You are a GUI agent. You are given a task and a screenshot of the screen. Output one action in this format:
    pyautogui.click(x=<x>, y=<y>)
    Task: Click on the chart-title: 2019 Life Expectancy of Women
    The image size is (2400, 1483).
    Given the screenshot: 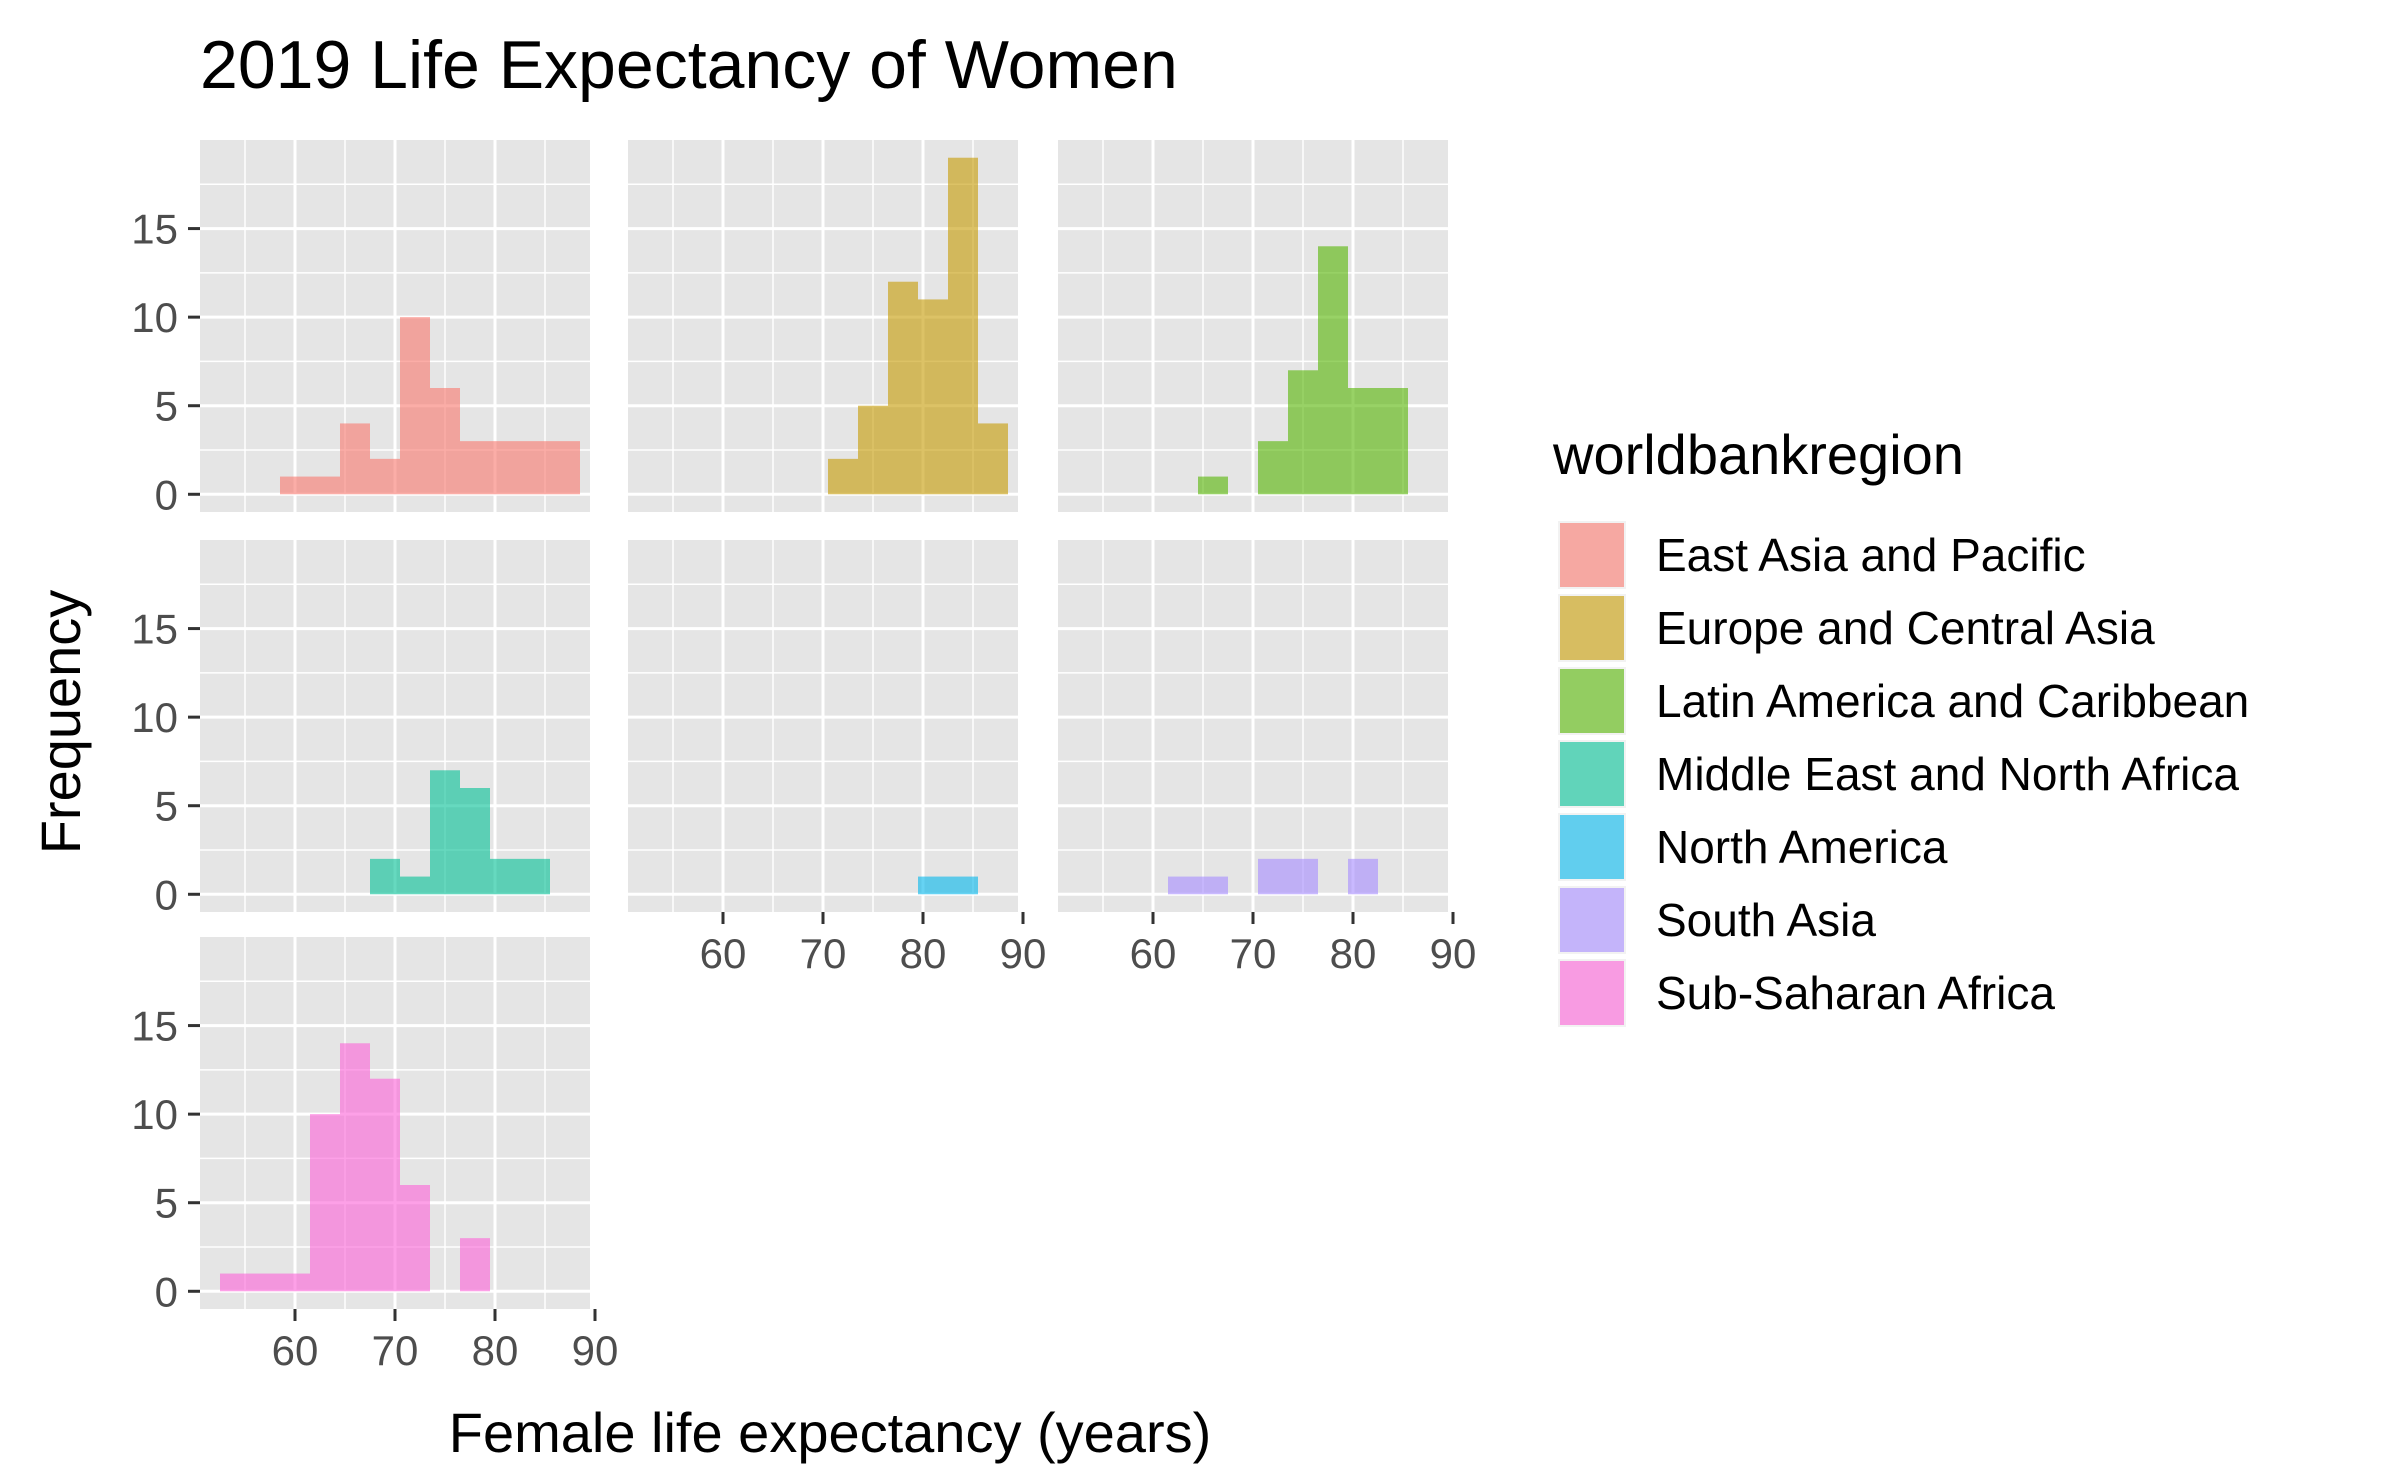 What is the action you would take?
    pyautogui.click(x=689, y=65)
    